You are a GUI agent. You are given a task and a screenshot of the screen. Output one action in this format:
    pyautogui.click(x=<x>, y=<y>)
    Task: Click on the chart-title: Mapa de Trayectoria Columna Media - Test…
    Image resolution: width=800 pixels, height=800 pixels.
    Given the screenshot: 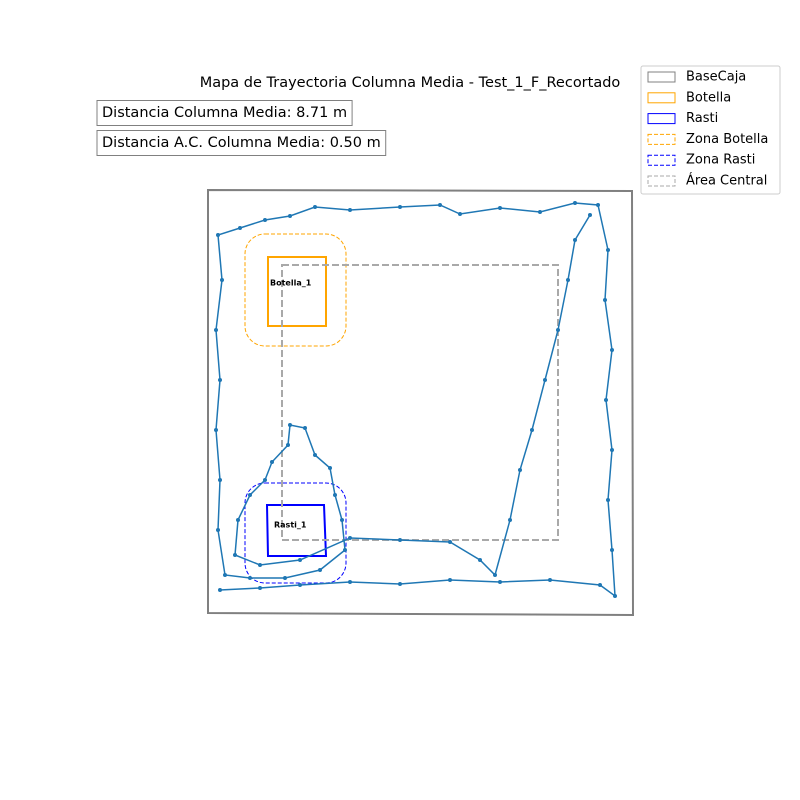 What is the action you would take?
    pyautogui.click(x=410, y=83)
    